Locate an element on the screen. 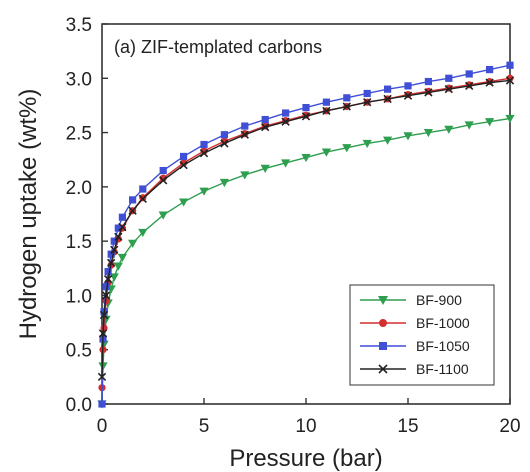 The width and height of the screenshot is (530, 472). x-tick-label: 20 is located at coordinates (509, 426).